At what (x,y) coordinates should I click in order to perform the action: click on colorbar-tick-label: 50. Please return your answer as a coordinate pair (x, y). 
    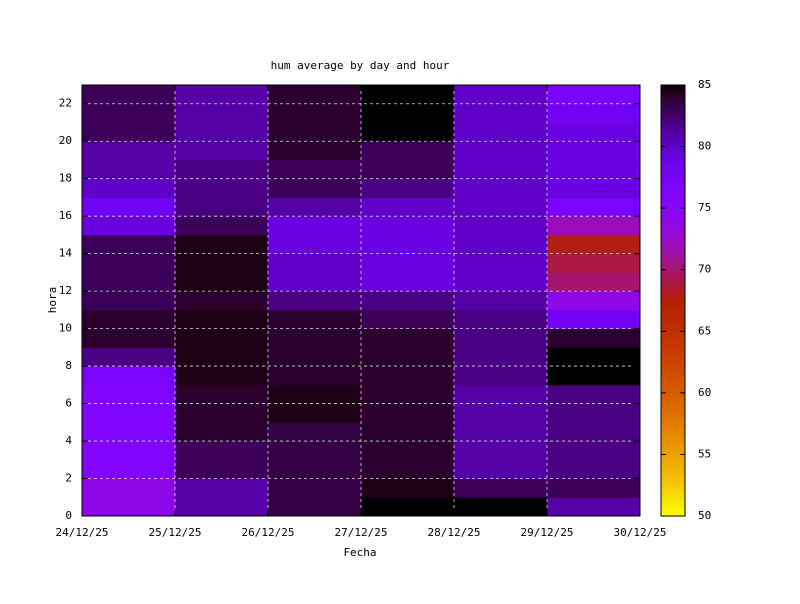
    Looking at the image, I should click on (704, 515).